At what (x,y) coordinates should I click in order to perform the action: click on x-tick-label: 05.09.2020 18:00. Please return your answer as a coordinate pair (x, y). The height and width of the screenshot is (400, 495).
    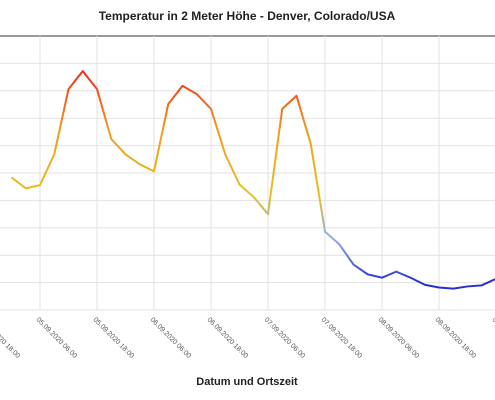
    Looking at the image, I should click on (114, 338).